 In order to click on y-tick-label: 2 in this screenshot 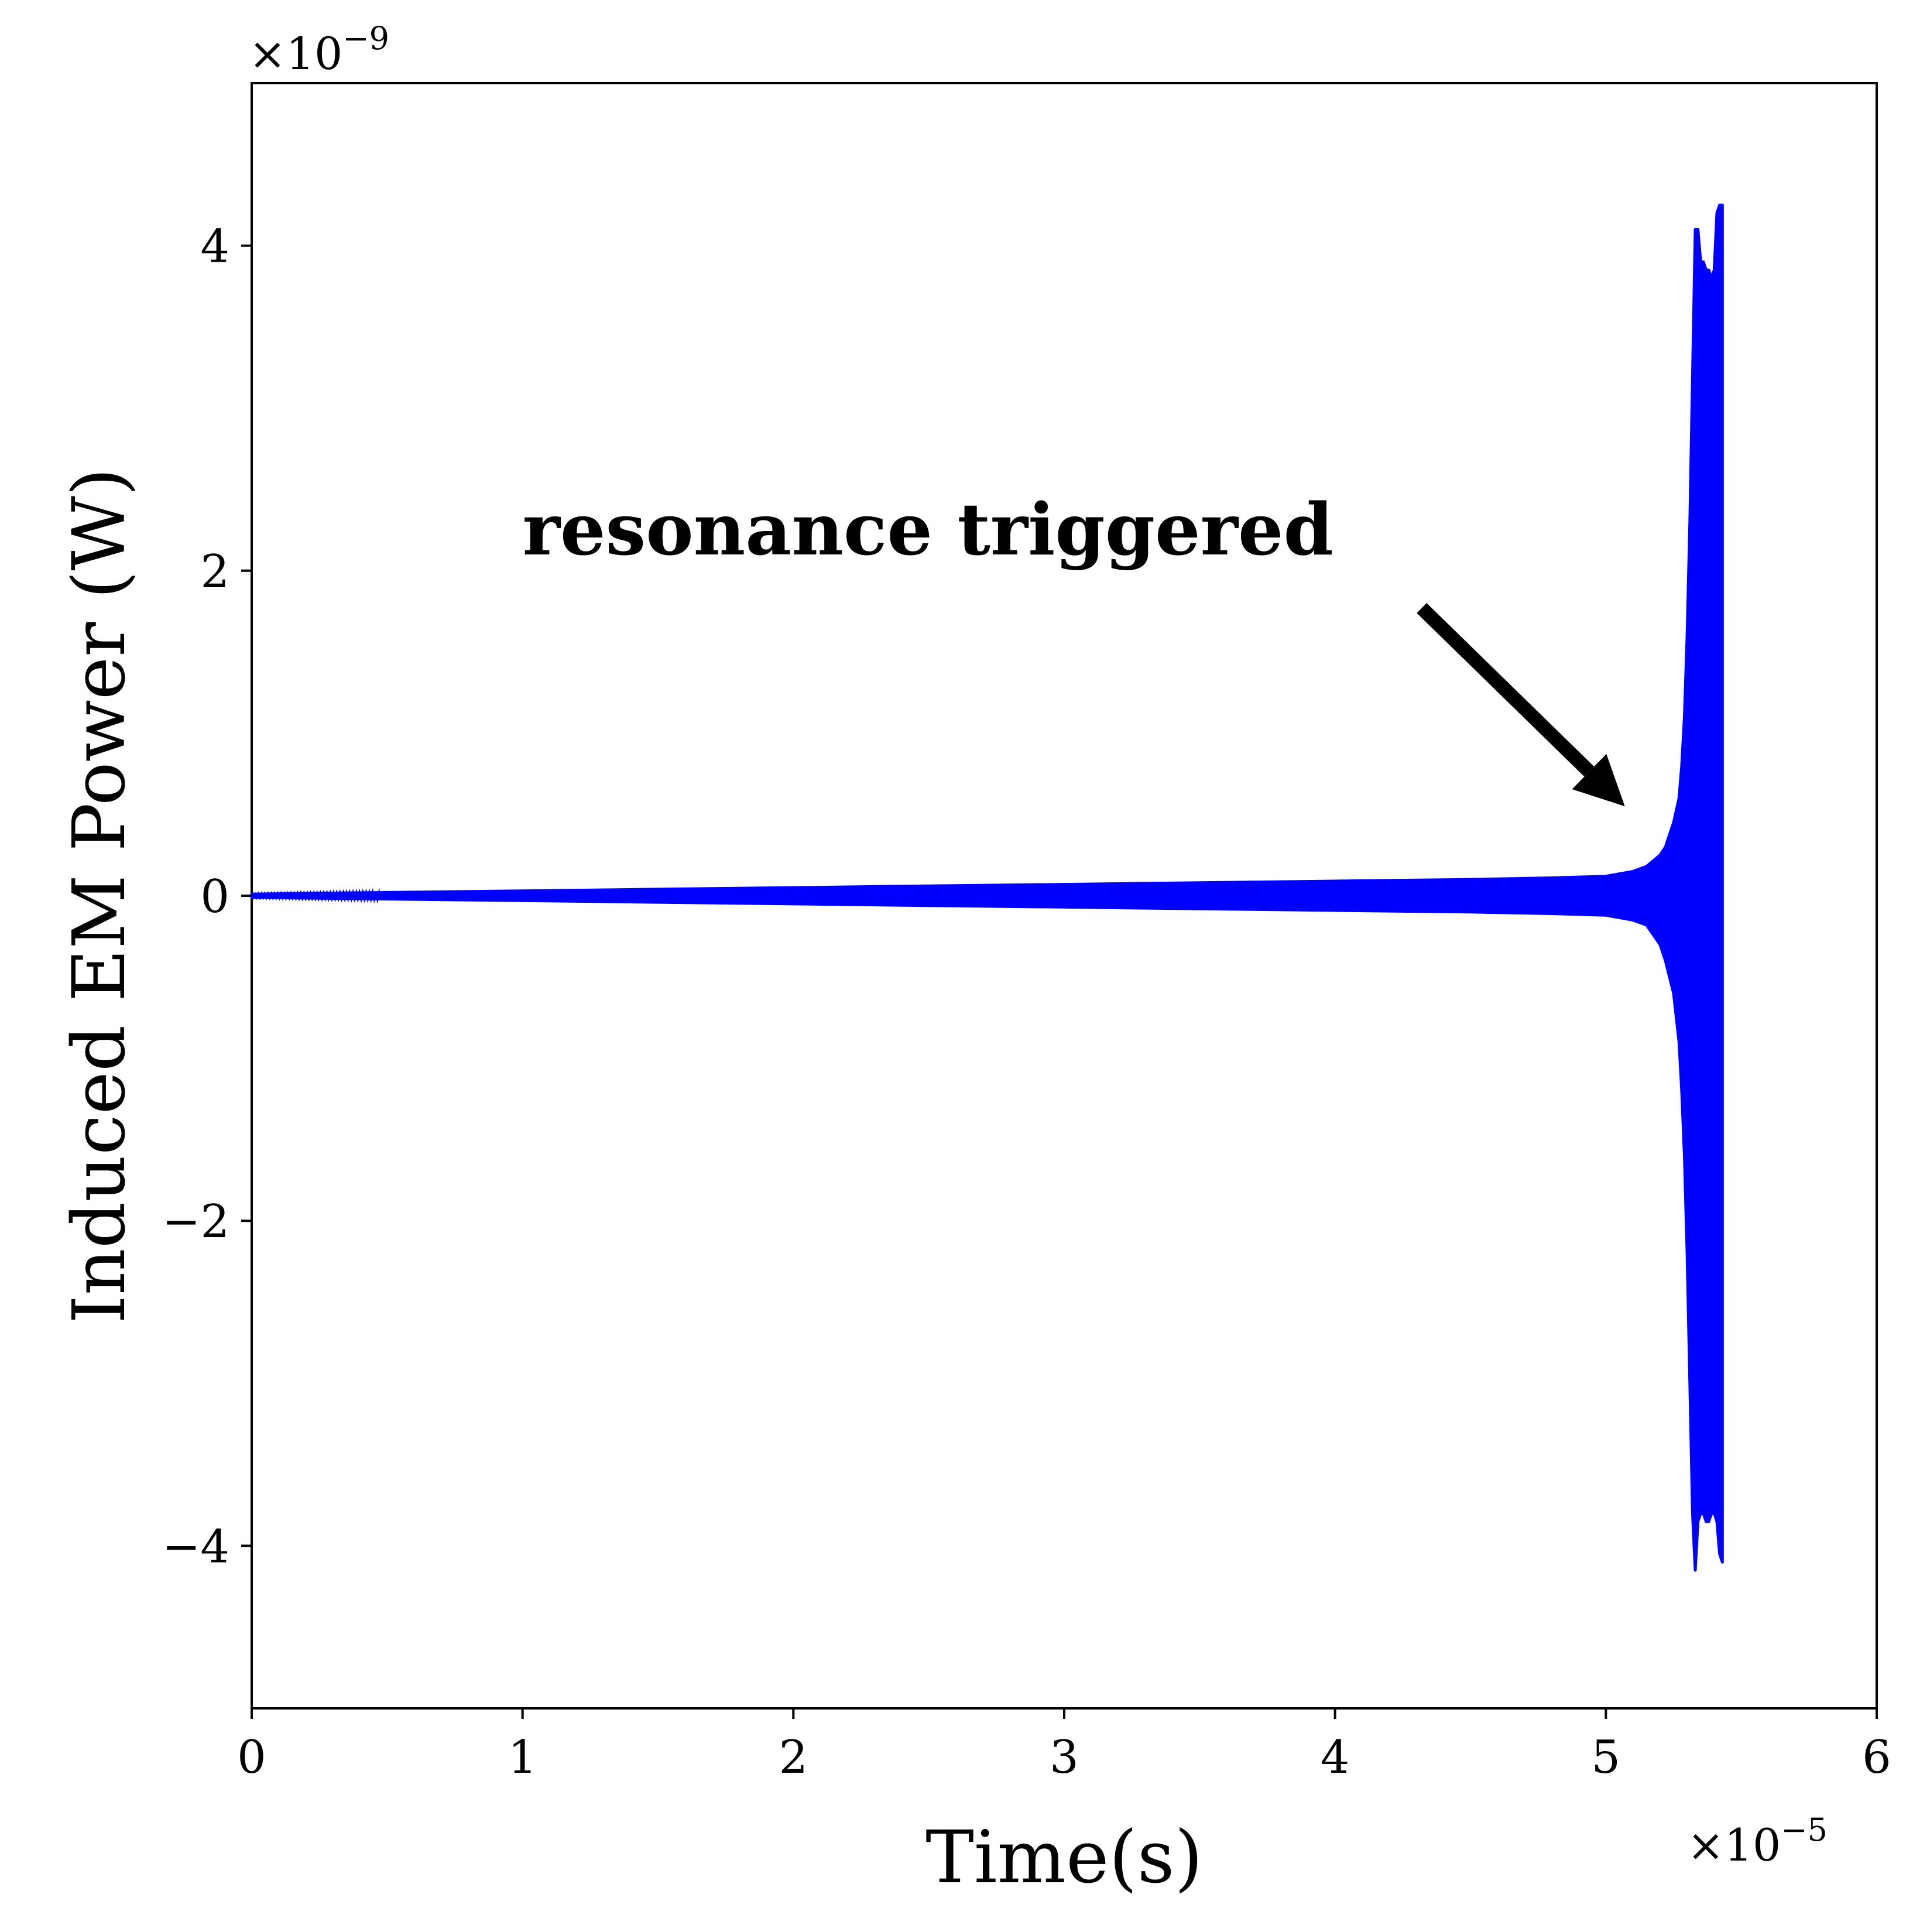, I will do `click(214, 572)`.